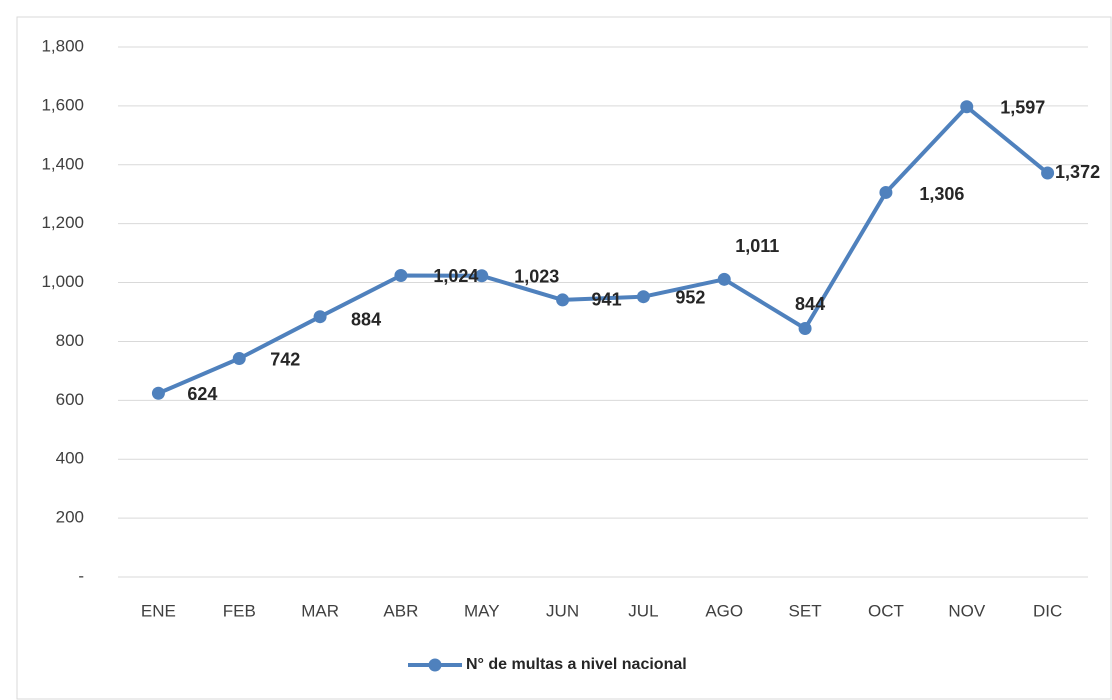 The width and height of the screenshot is (1112, 700). I want to click on x-tick-label: ENE, so click(158, 610).